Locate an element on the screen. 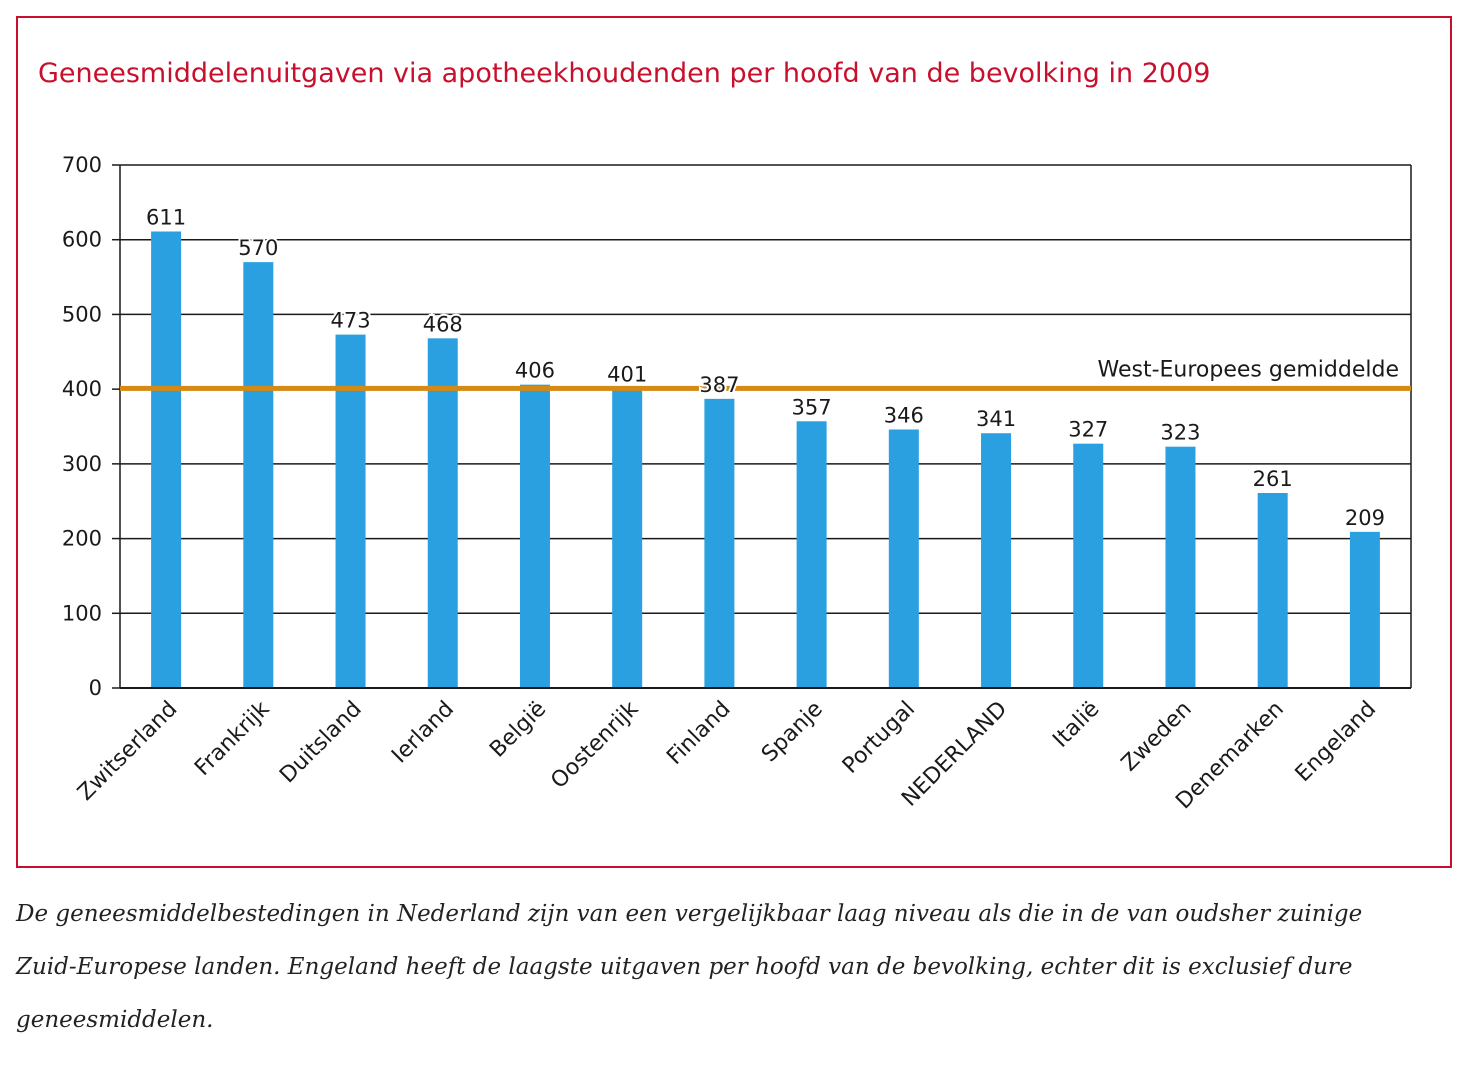 Image resolution: width=1469 pixels, height=1070 pixels. data-label: 387 is located at coordinates (719, 385).